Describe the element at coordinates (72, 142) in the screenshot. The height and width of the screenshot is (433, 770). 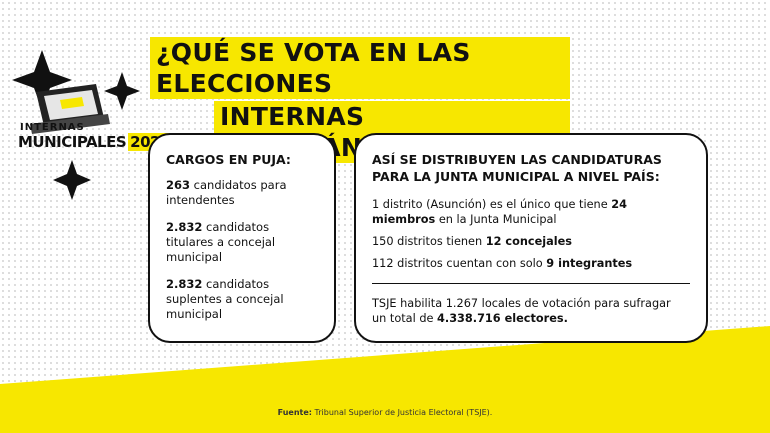
I see `logo-main-text: MUNICIPALES` at that location.